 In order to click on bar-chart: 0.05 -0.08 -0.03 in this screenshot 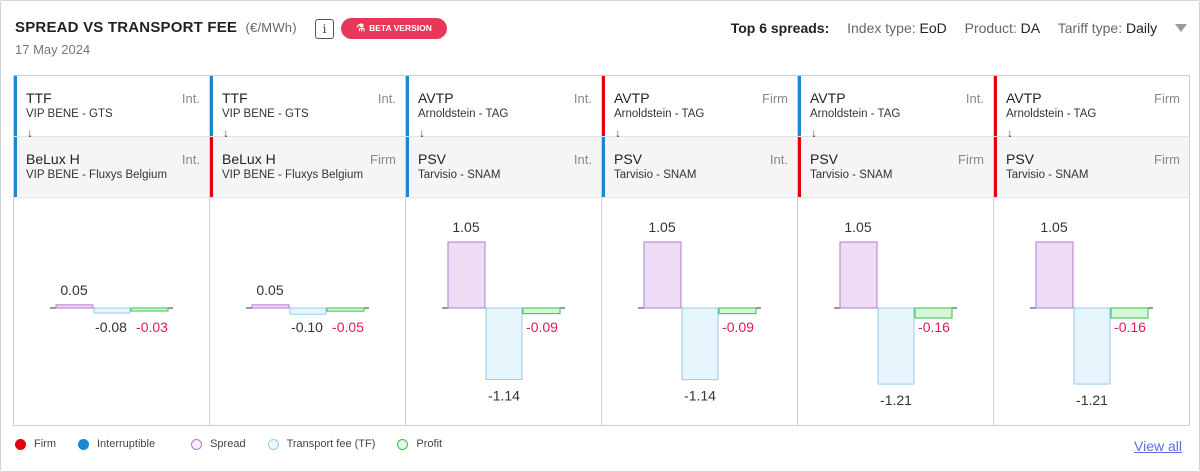, I will do `click(111, 311)`.